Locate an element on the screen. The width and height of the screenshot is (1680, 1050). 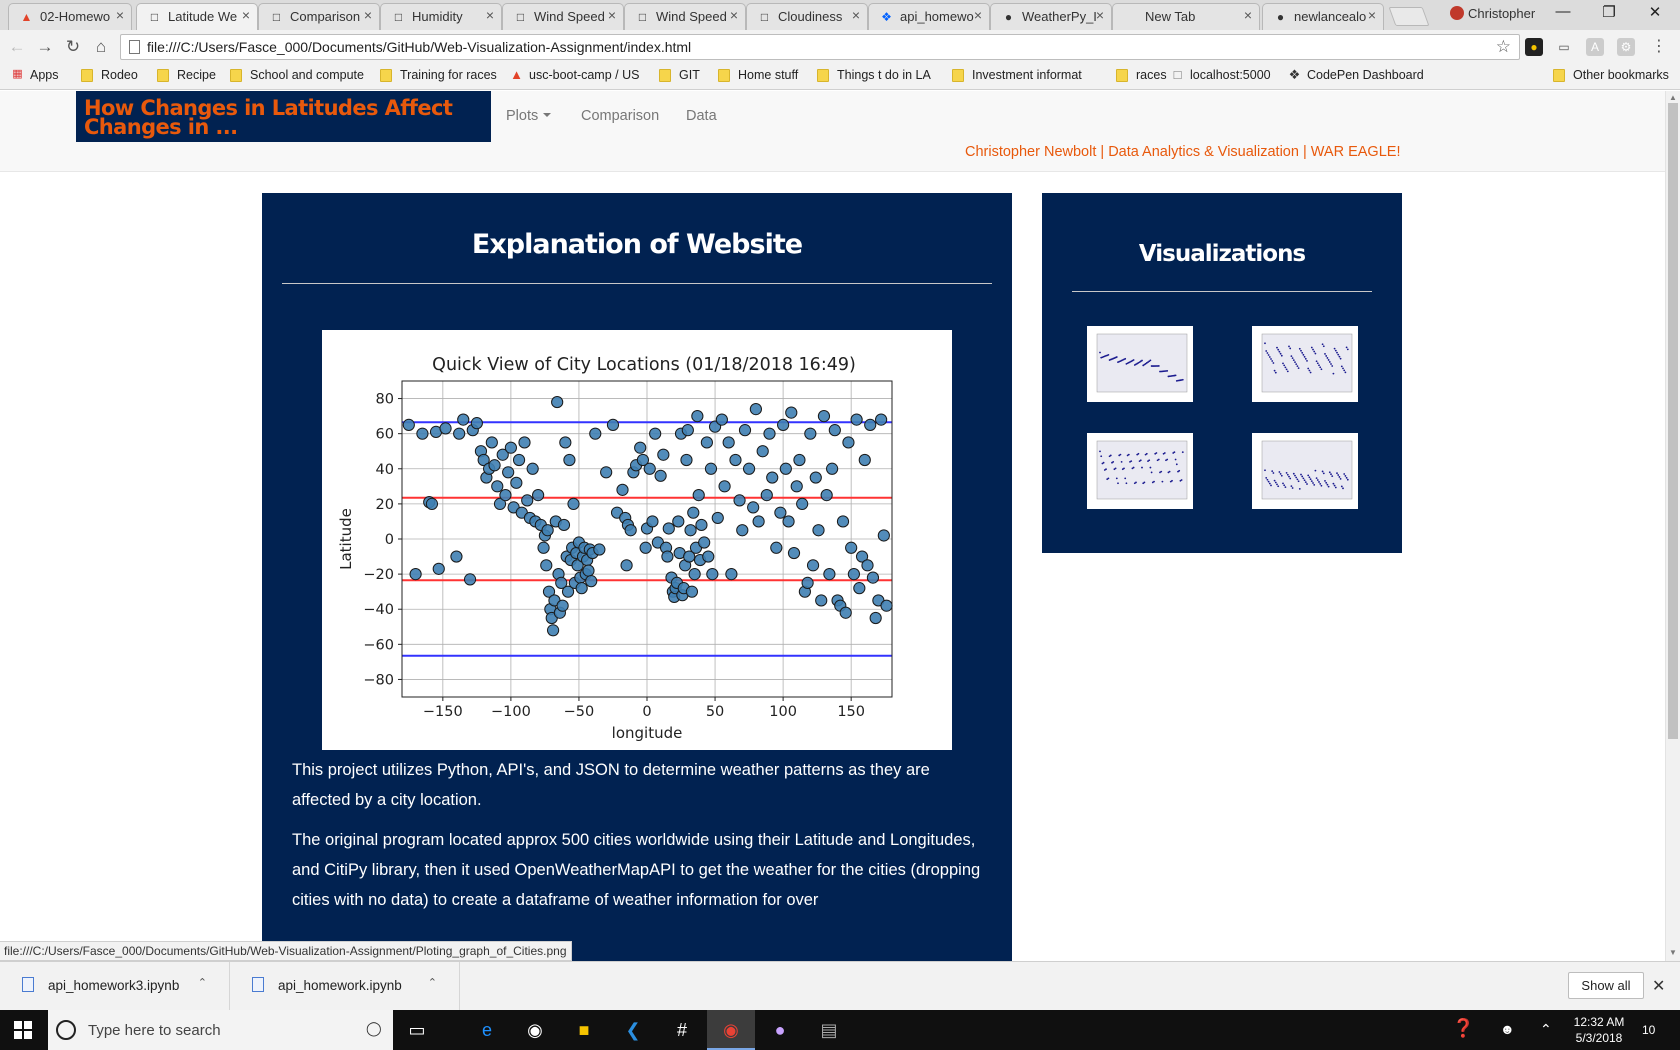
reload-icon: ↻ is located at coordinates (73, 46).